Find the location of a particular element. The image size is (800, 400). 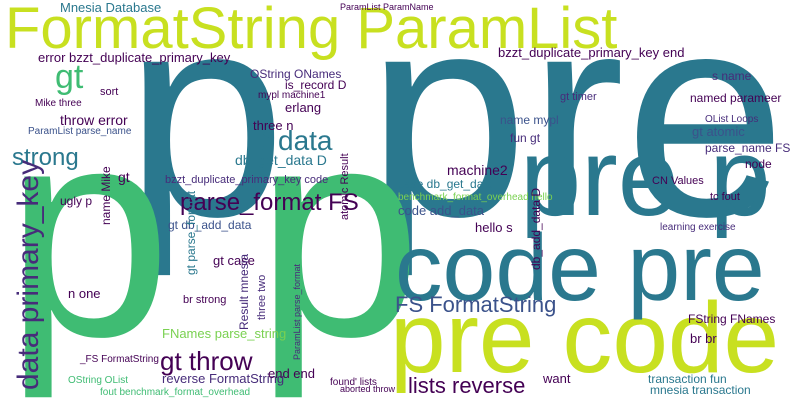

word: code pre is located at coordinates (580, 268).